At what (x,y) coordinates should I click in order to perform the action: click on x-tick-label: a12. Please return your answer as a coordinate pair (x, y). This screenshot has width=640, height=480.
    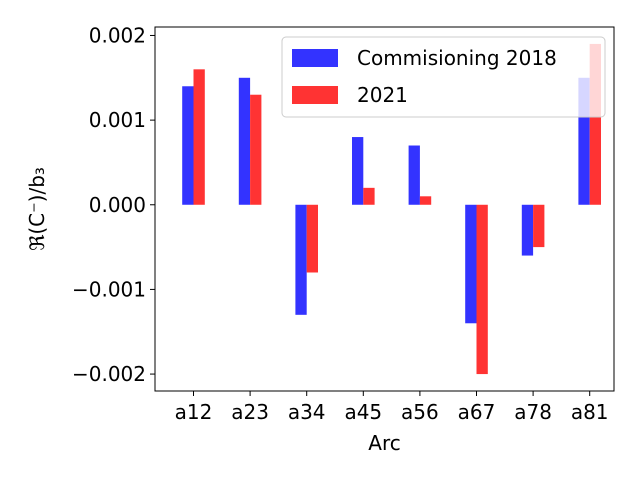
    Looking at the image, I should click on (194, 412).